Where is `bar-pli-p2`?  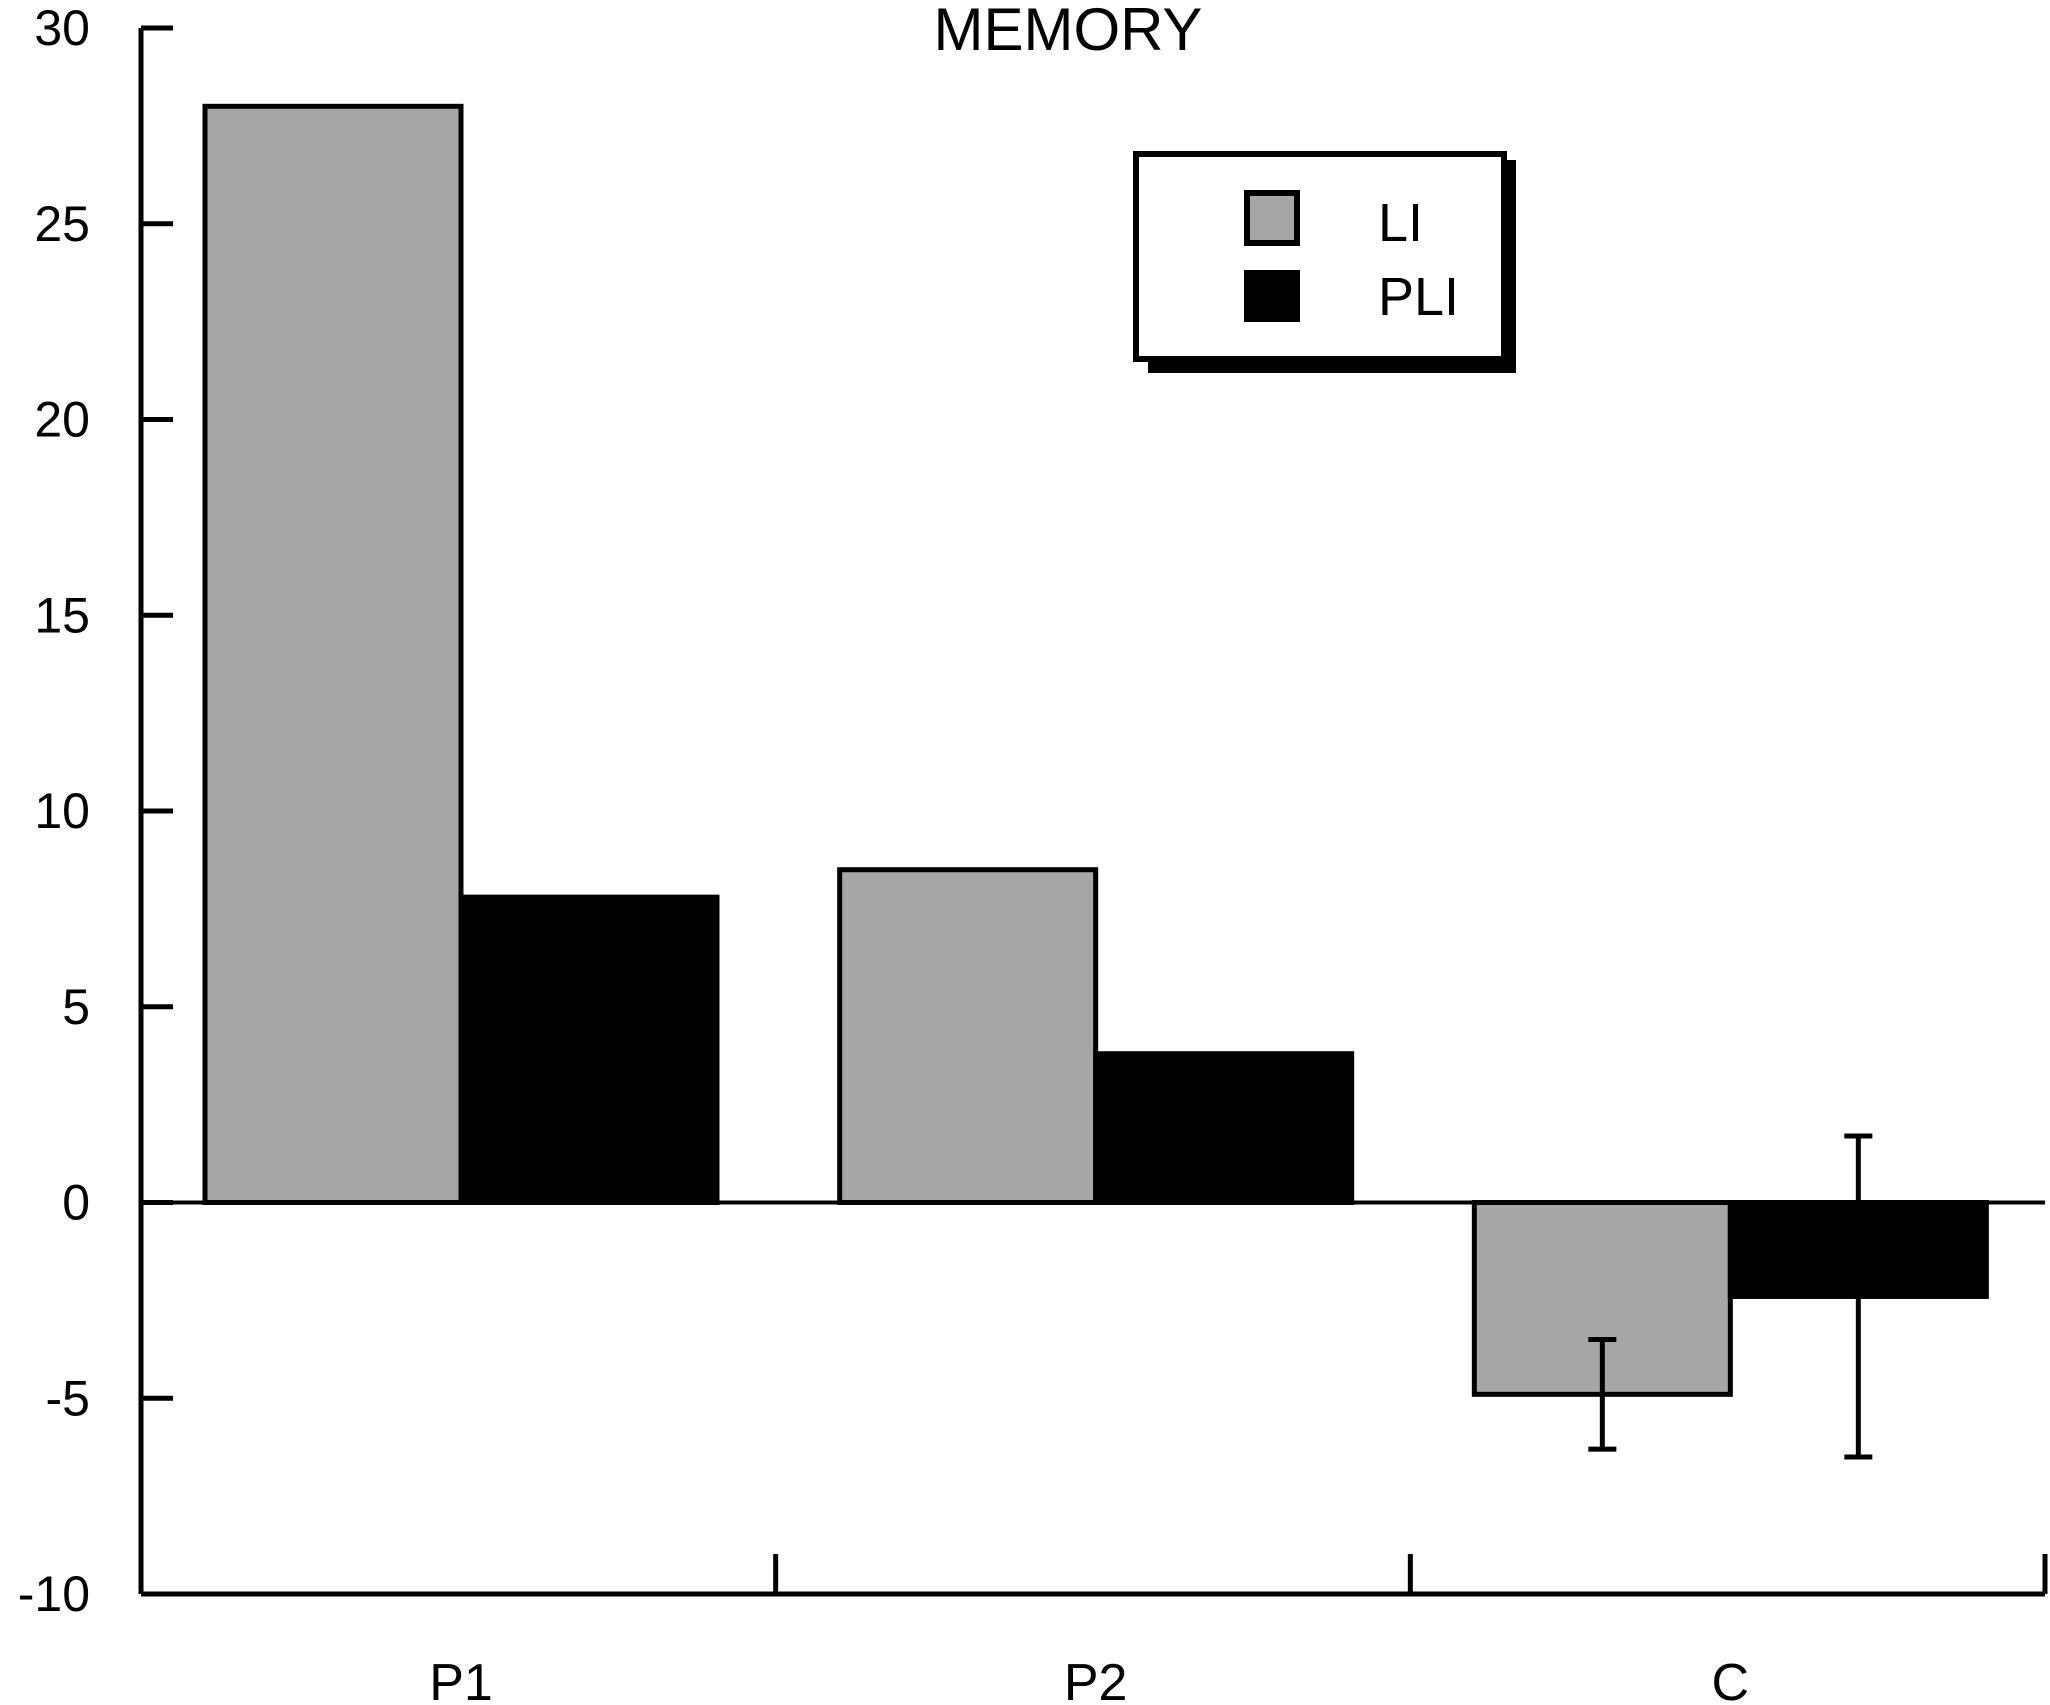 bar-pli-p2 is located at coordinates (1224, 1128).